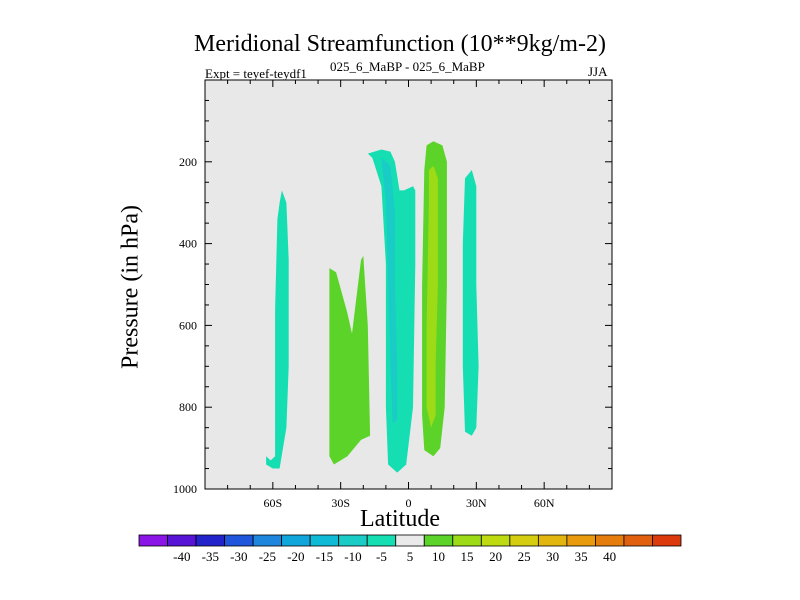 Image resolution: width=800 pixels, height=600 pixels. Describe the element at coordinates (188, 325) in the screenshot. I see `y-tick-label: 600` at that location.